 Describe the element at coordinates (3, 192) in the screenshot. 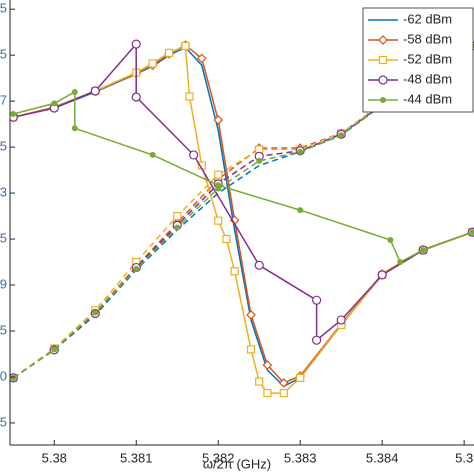

I see `y-tick-label: 3` at that location.